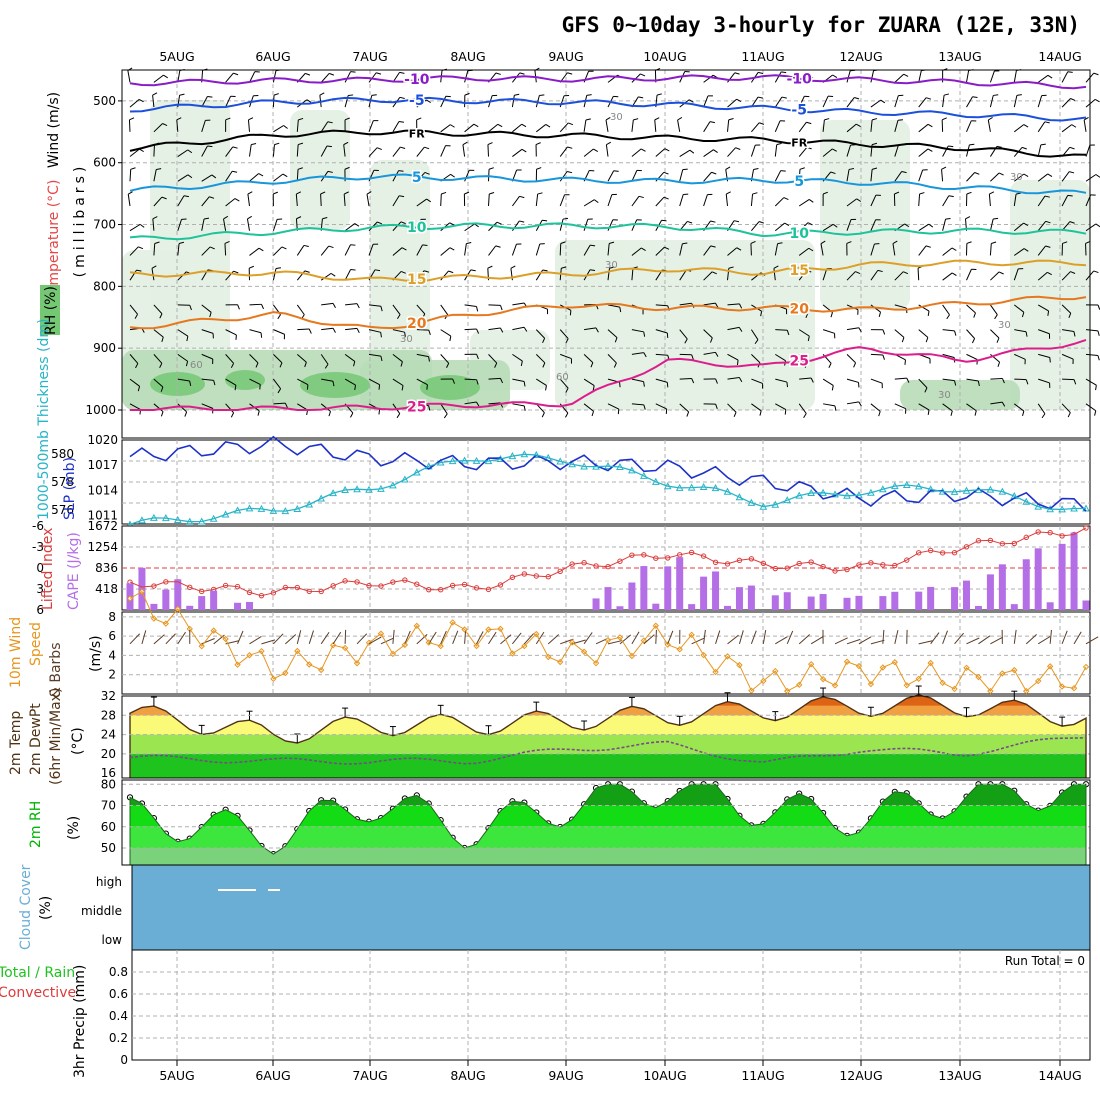  I want to click on rh2m-label: 2m RH, so click(36, 824).